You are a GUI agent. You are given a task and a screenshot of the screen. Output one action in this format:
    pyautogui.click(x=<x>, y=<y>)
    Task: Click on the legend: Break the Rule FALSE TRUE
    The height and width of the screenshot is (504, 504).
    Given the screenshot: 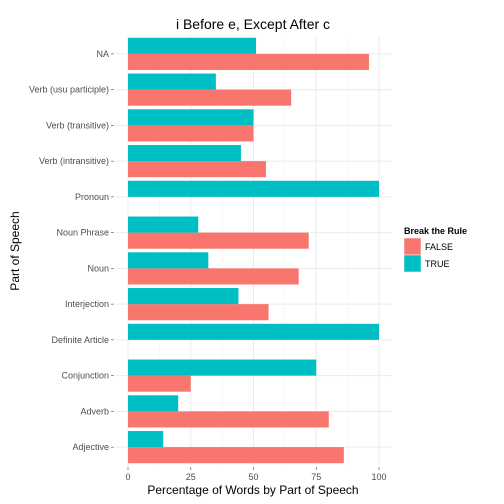 What is the action you would take?
    pyautogui.click(x=435, y=249)
    